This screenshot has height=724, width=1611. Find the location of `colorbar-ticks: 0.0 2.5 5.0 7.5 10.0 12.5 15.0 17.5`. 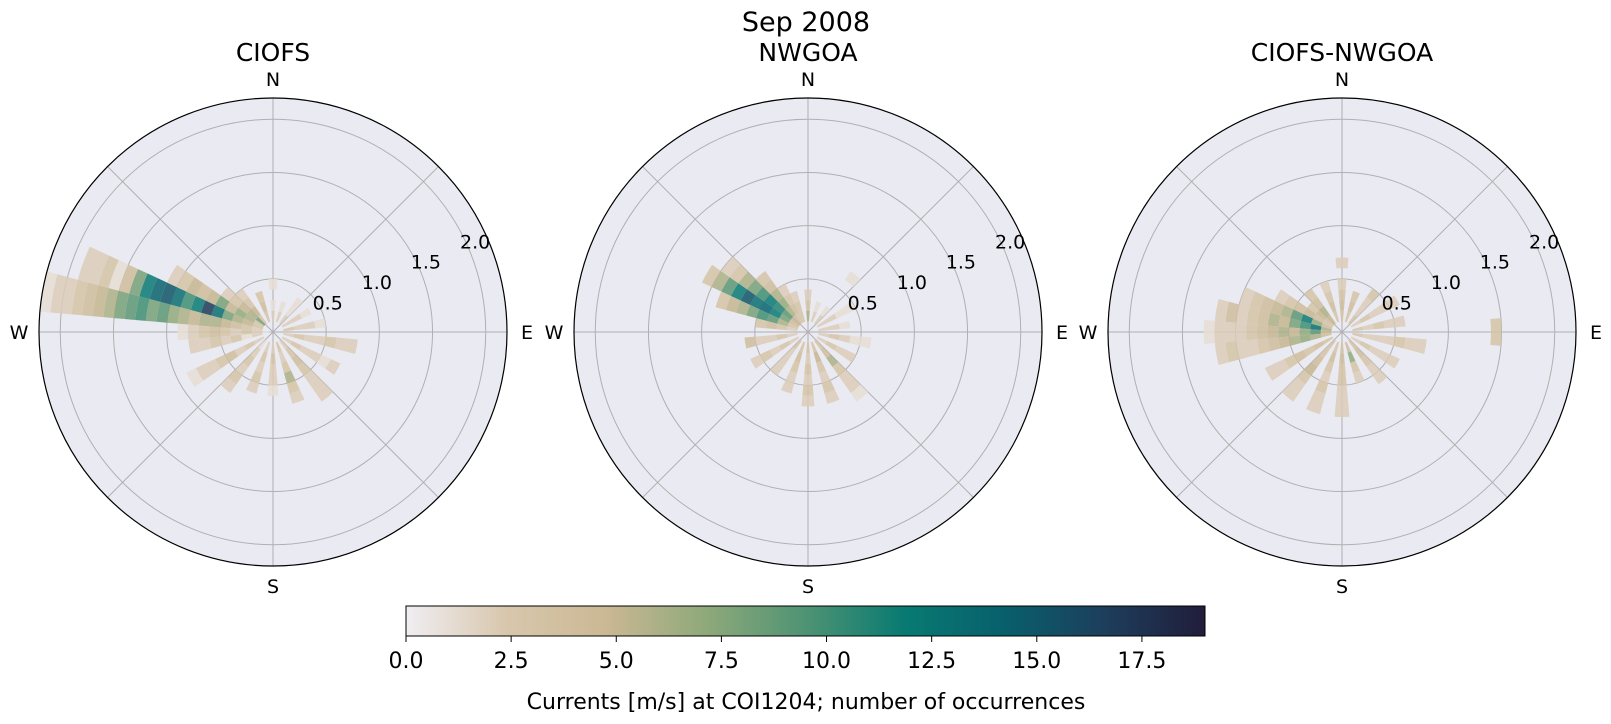

colorbar-ticks: 0.0 2.5 5.0 7.5 10.0 12.5 15.0 17.5 is located at coordinates (777, 655).